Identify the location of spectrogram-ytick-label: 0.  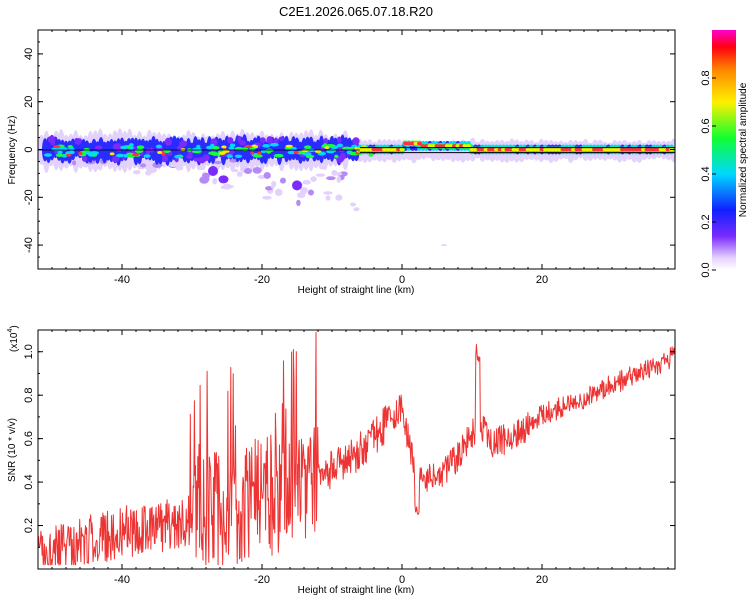
(29, 149).